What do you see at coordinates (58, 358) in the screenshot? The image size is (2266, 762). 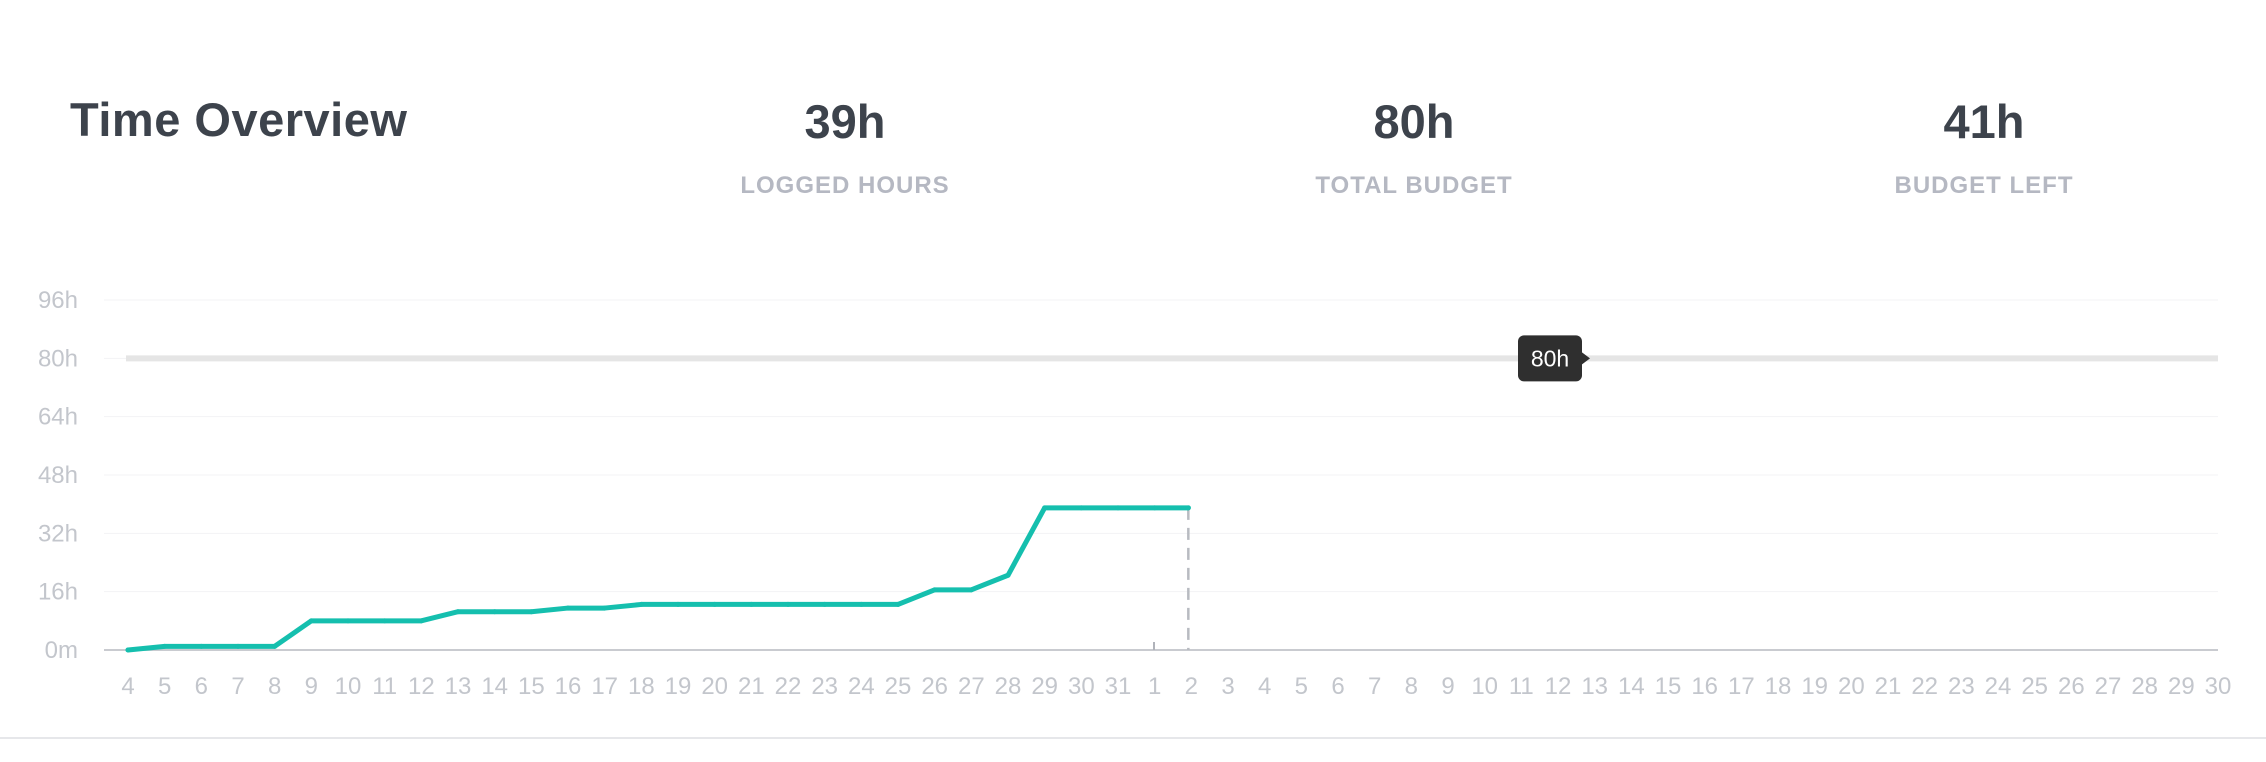 I see `y-tick-label: 80h` at bounding box center [58, 358].